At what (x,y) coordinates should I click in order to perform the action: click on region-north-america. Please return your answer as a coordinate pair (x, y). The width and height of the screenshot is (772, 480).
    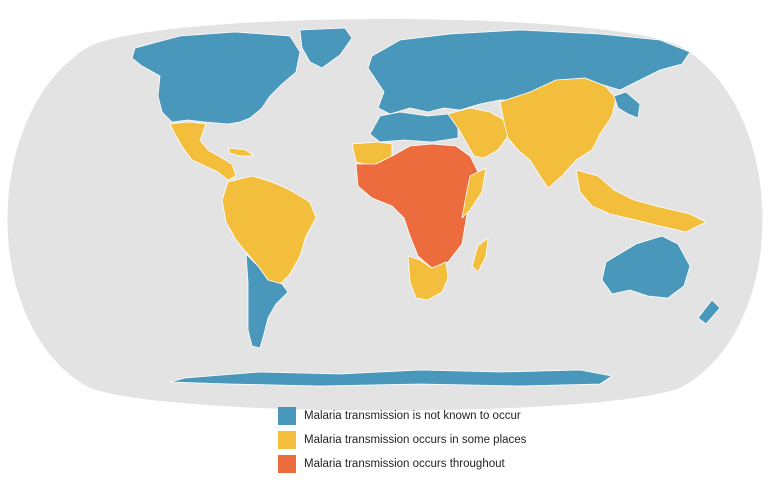
    Looking at the image, I should click on (216, 78).